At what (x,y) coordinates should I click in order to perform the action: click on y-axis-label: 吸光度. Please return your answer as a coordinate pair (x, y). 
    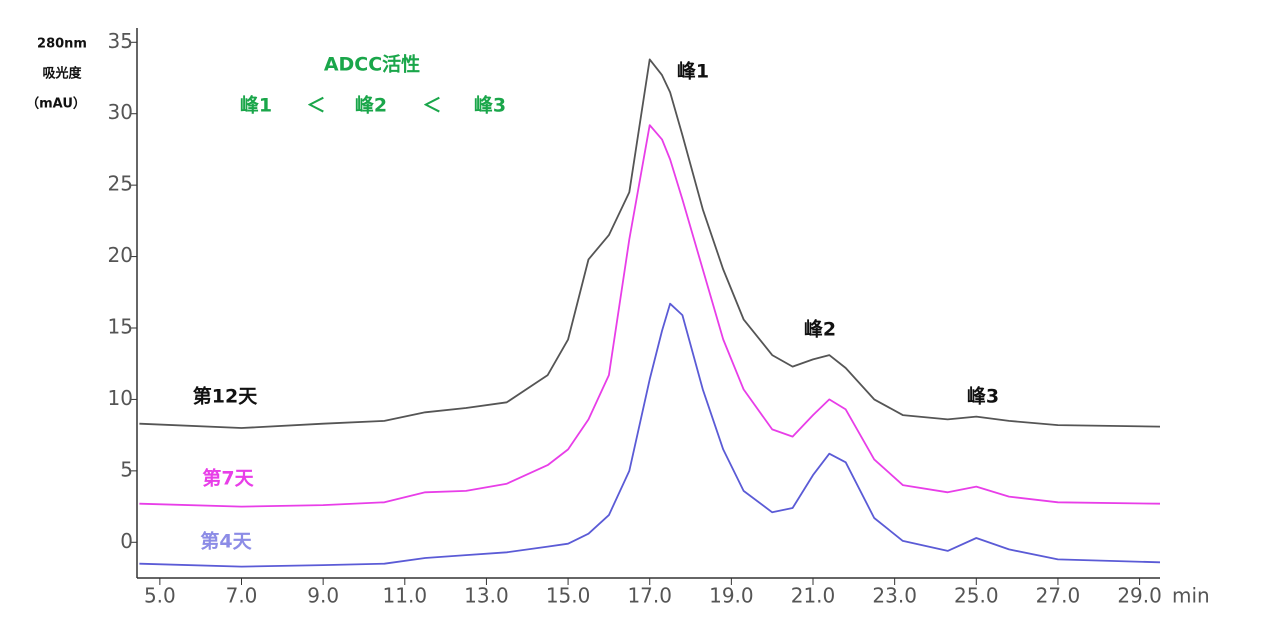
    Looking at the image, I should click on (62, 74).